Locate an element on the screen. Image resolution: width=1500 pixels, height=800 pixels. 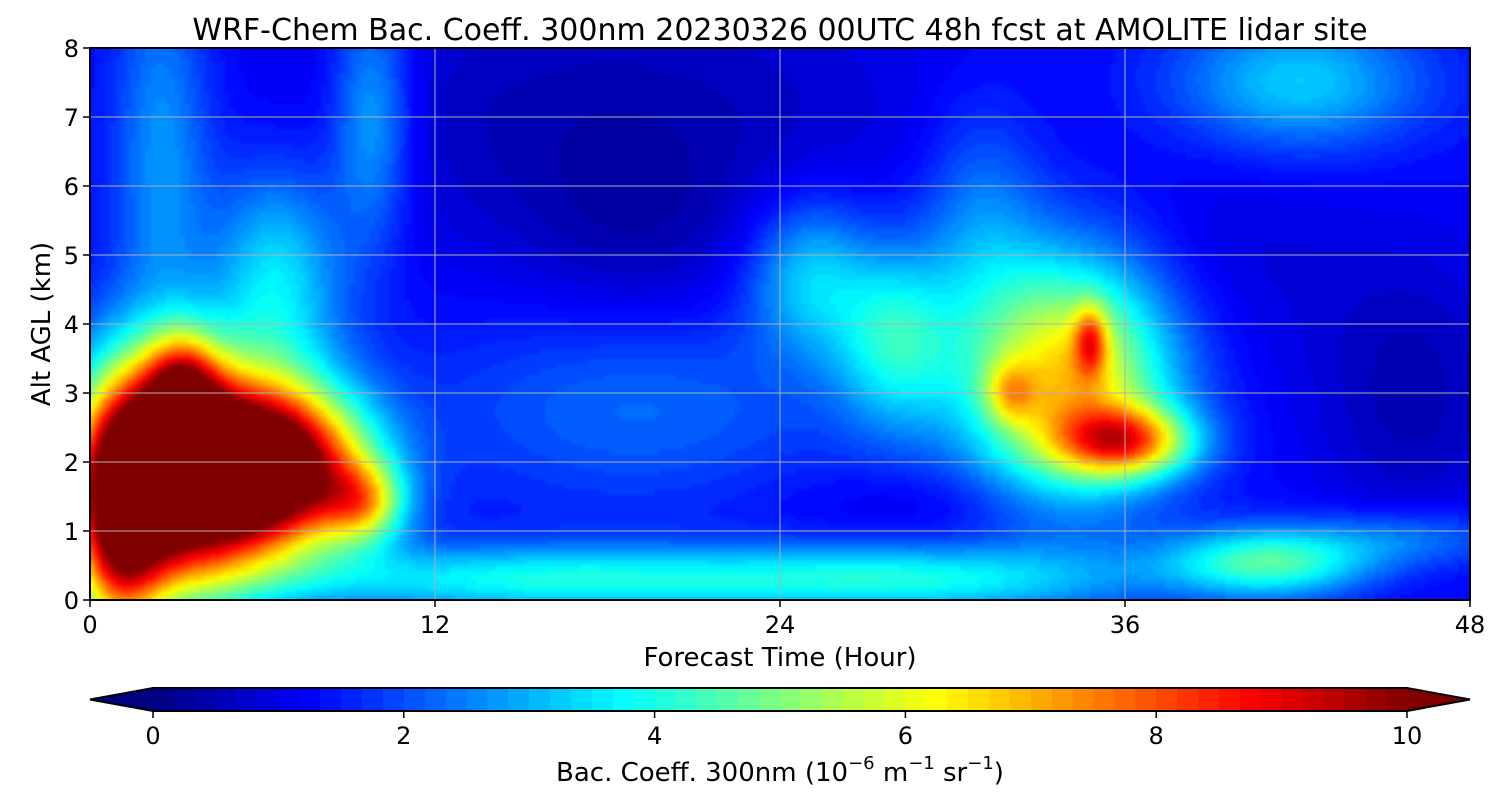
colorbar-tick-label: 4 is located at coordinates (654, 736).